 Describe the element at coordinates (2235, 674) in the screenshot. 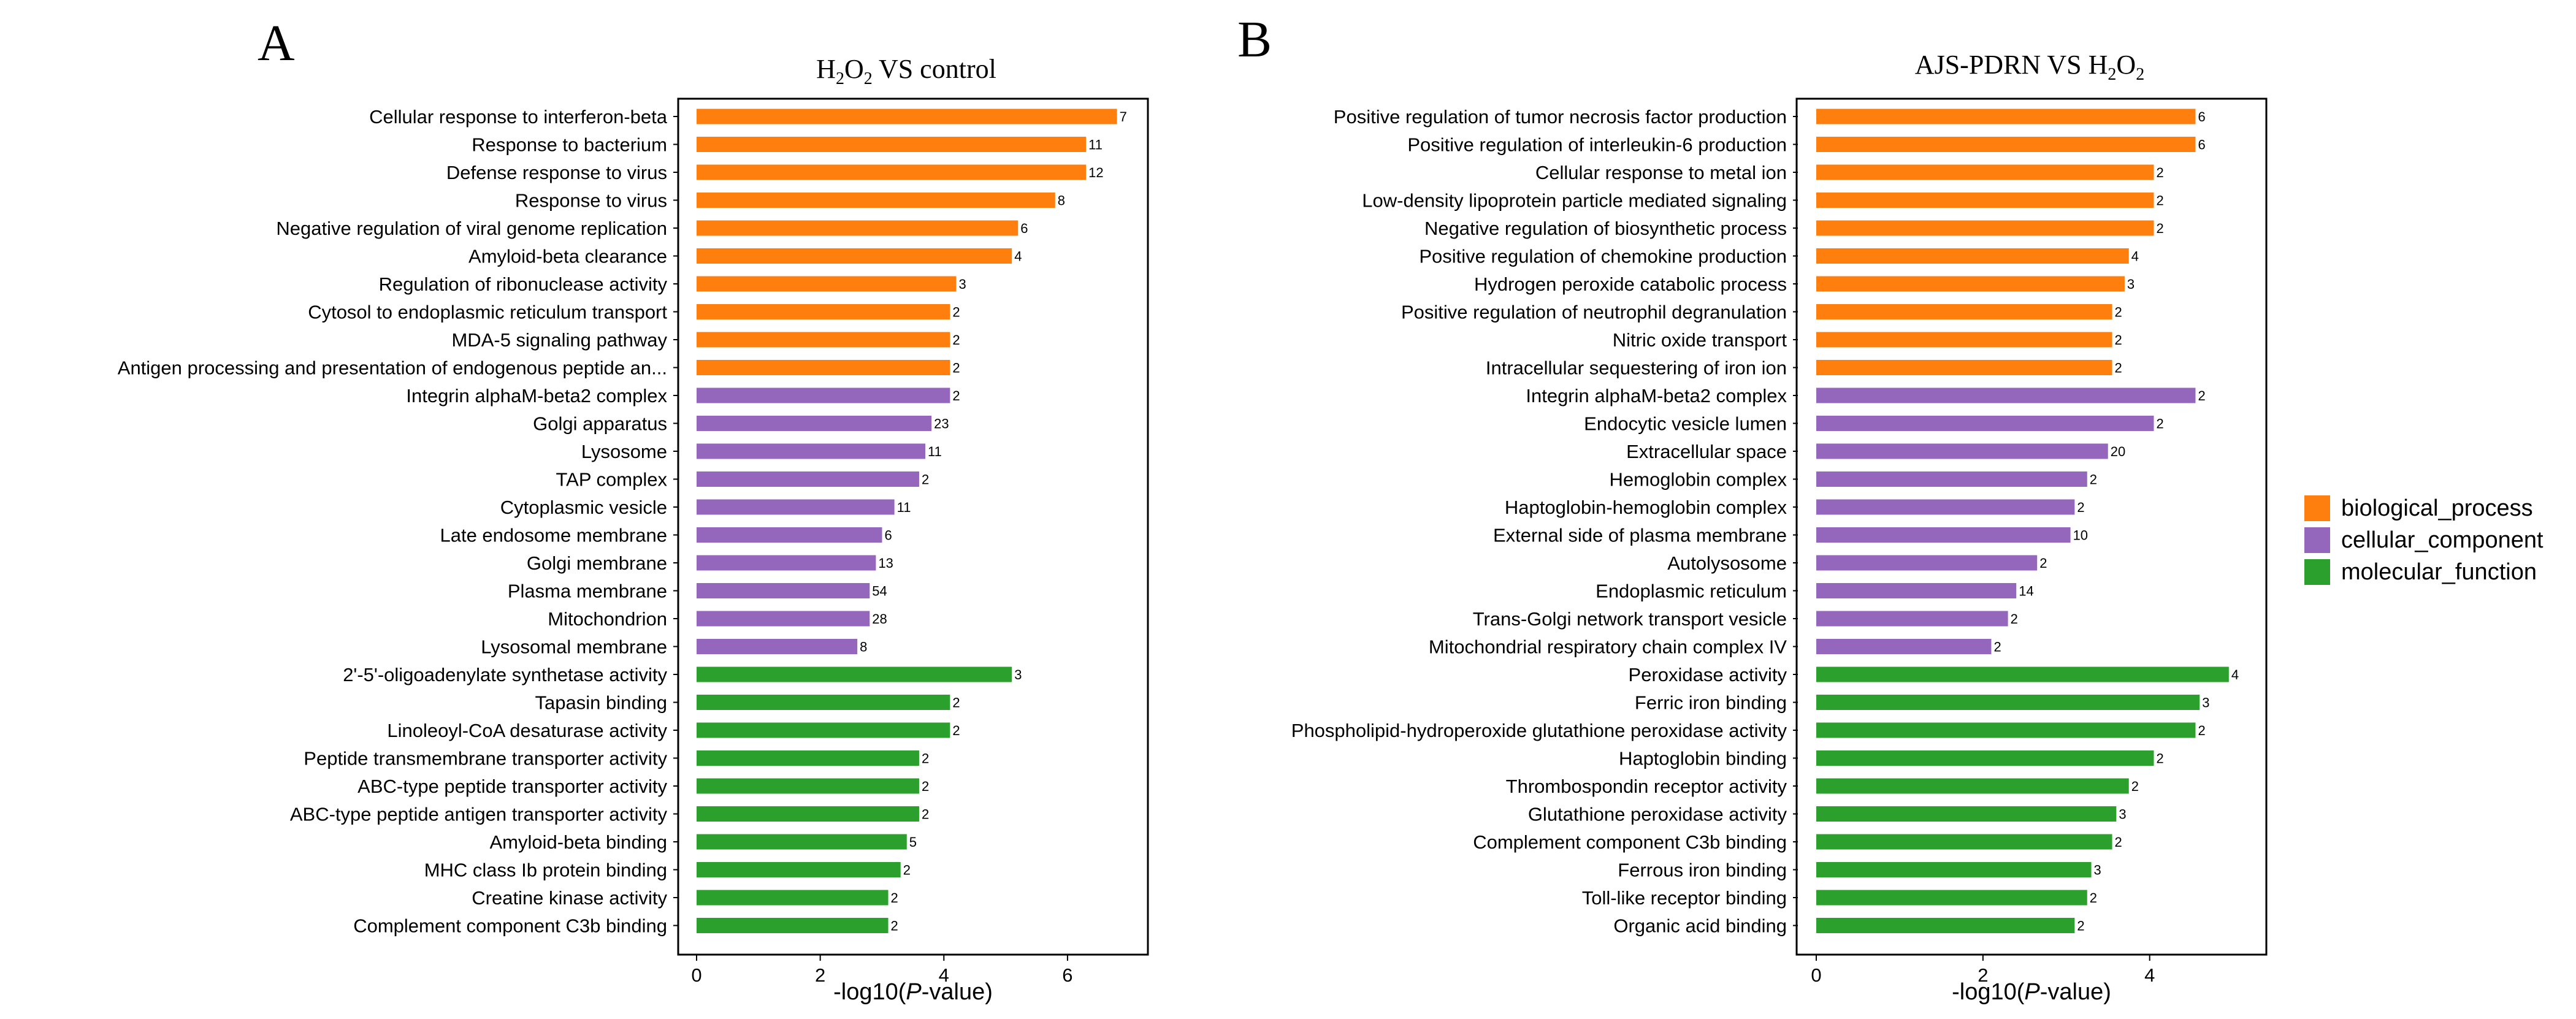

I see `count-label-b-21: 4` at that location.